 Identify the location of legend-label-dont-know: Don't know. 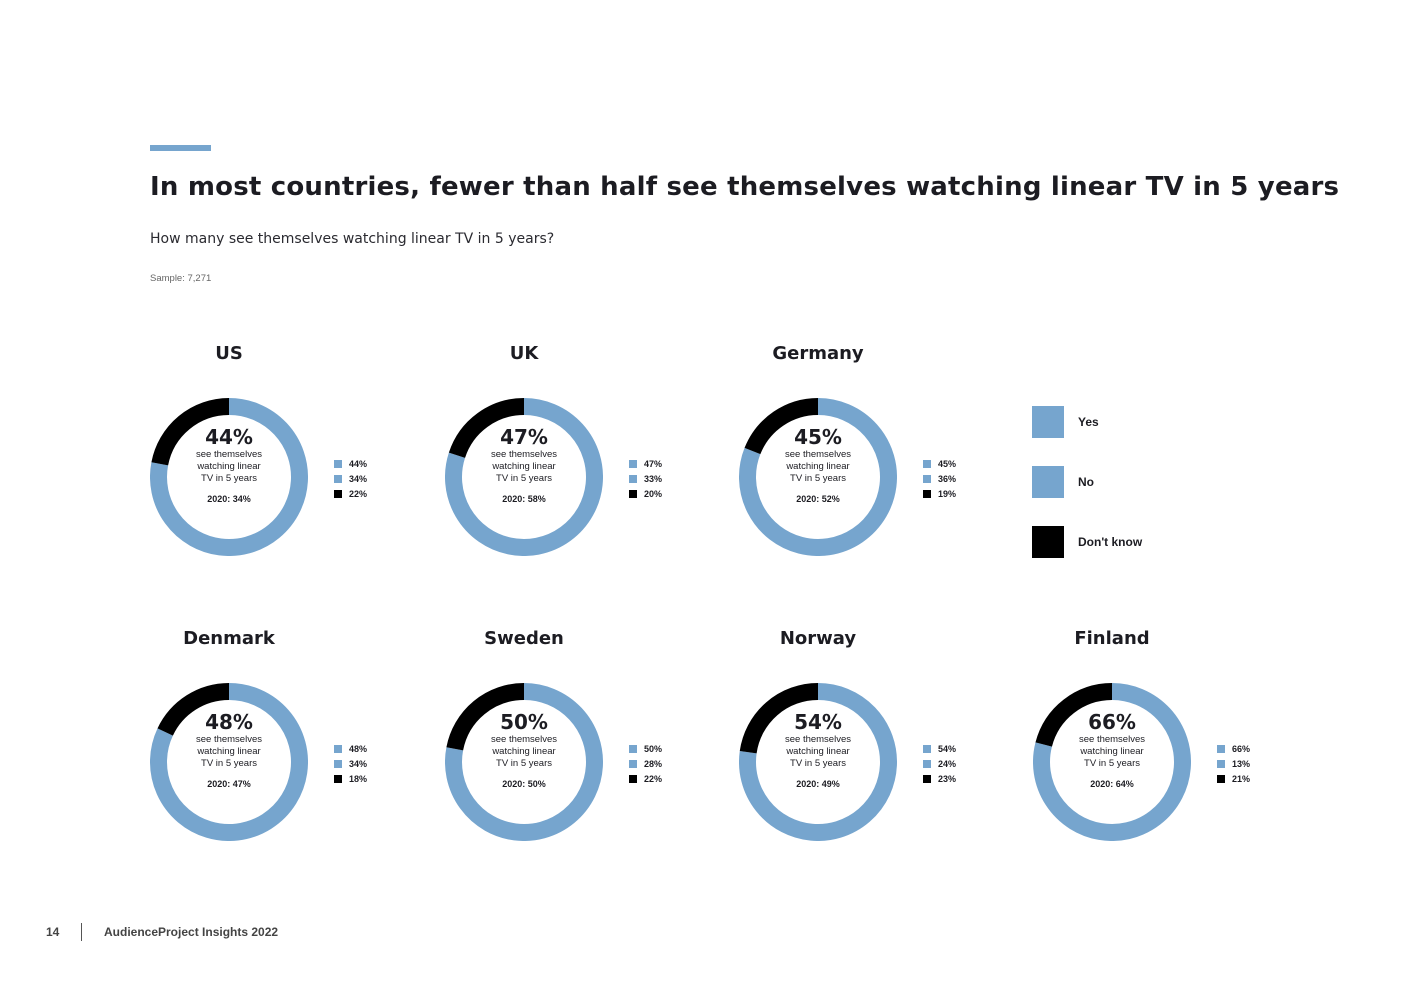
(1110, 542).